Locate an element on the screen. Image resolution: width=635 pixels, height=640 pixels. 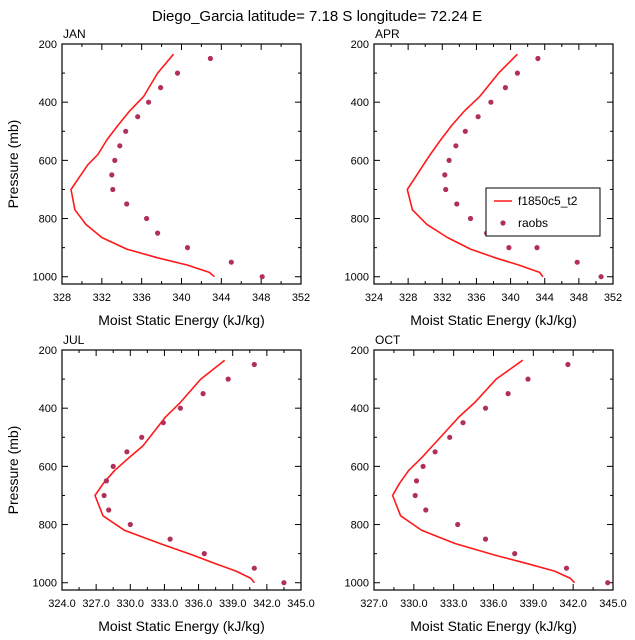
legend-dot-label: raobs is located at coordinates (533, 223).